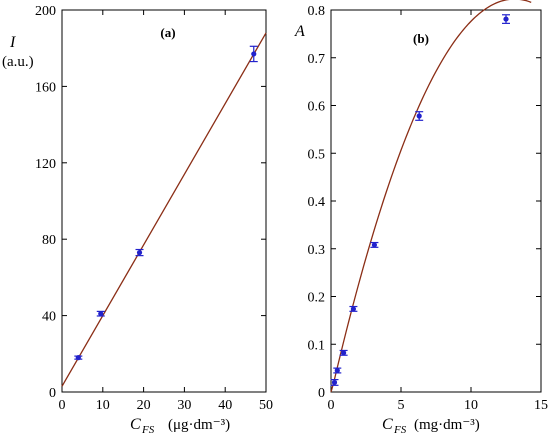 The height and width of the screenshot is (440, 550). I want to click on b-x-tick-label: 5, so click(401, 405).